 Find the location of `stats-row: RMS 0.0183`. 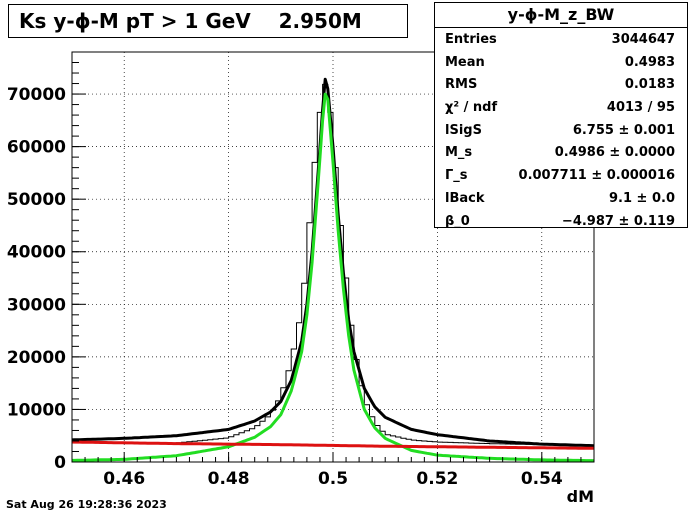

stats-row: RMS 0.0183 is located at coordinates (561, 84).